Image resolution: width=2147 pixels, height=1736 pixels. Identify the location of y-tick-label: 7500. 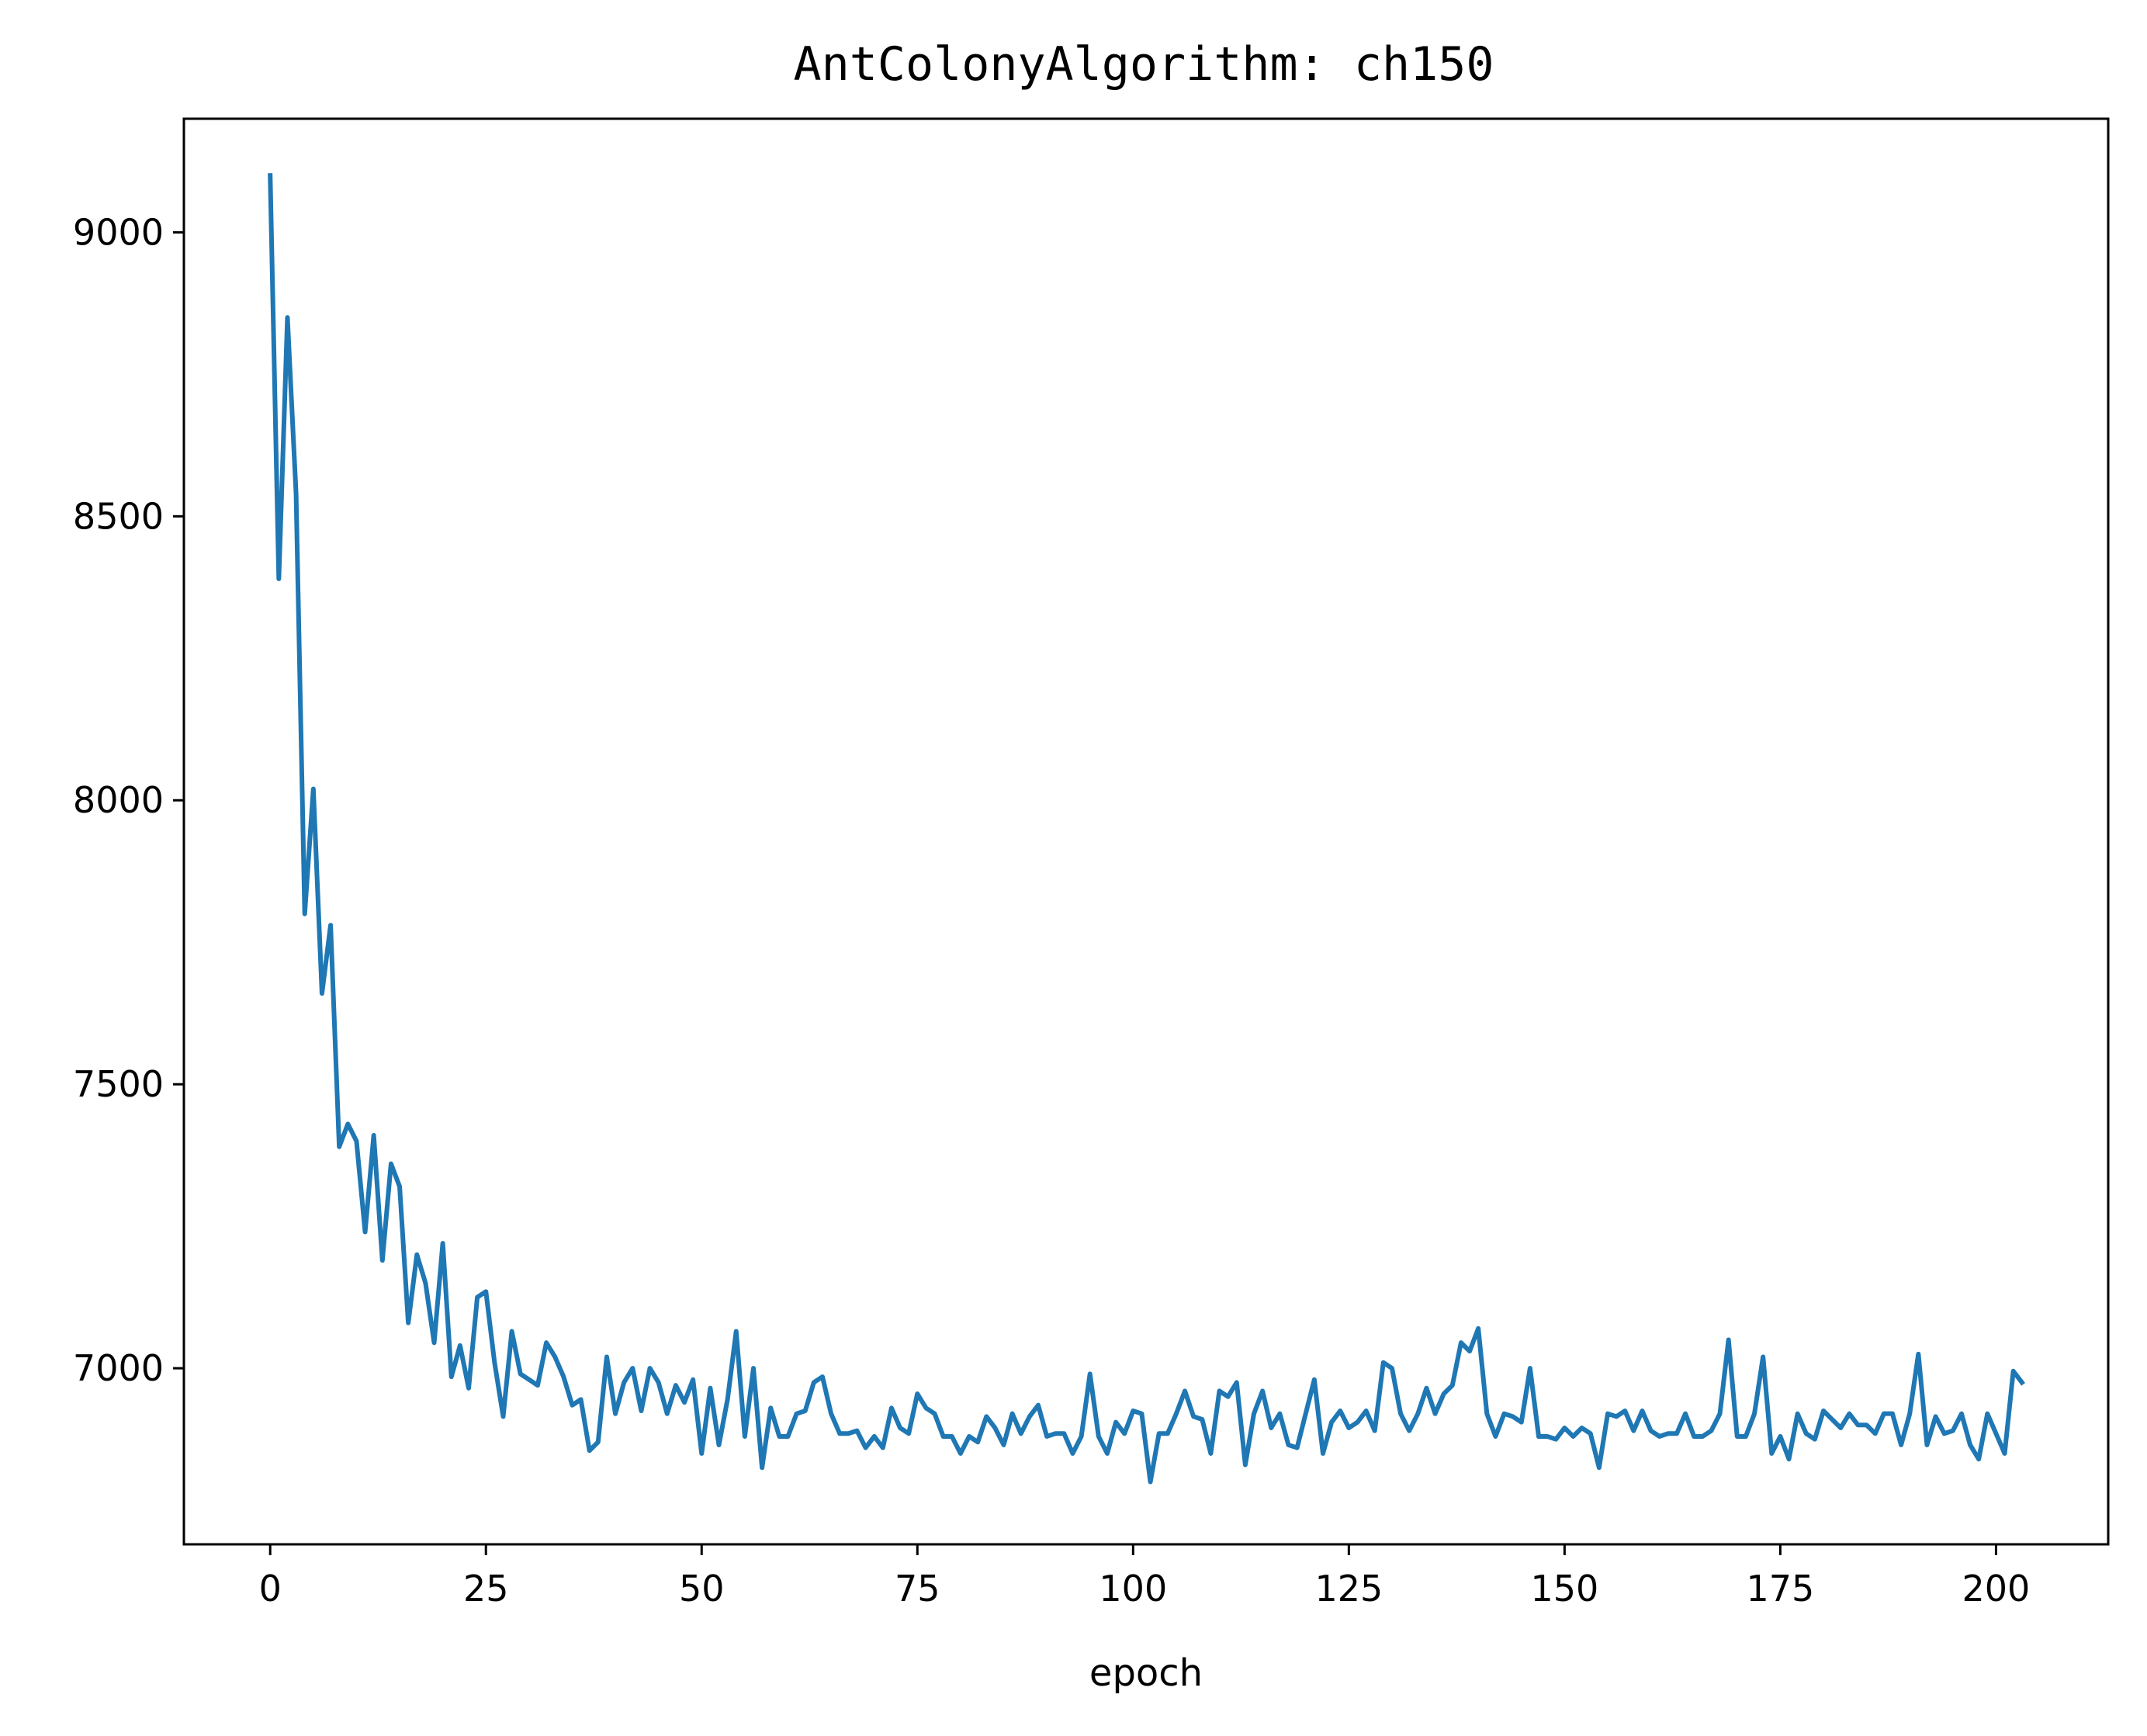
(118, 1084).